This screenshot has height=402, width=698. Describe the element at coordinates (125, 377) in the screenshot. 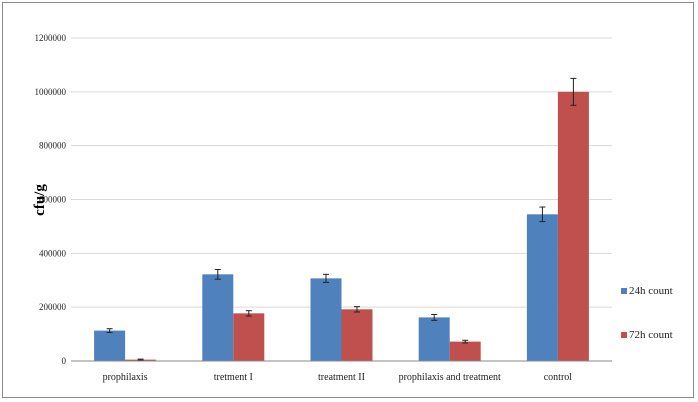

I see `x-tick-label: prophilaxis` at that location.